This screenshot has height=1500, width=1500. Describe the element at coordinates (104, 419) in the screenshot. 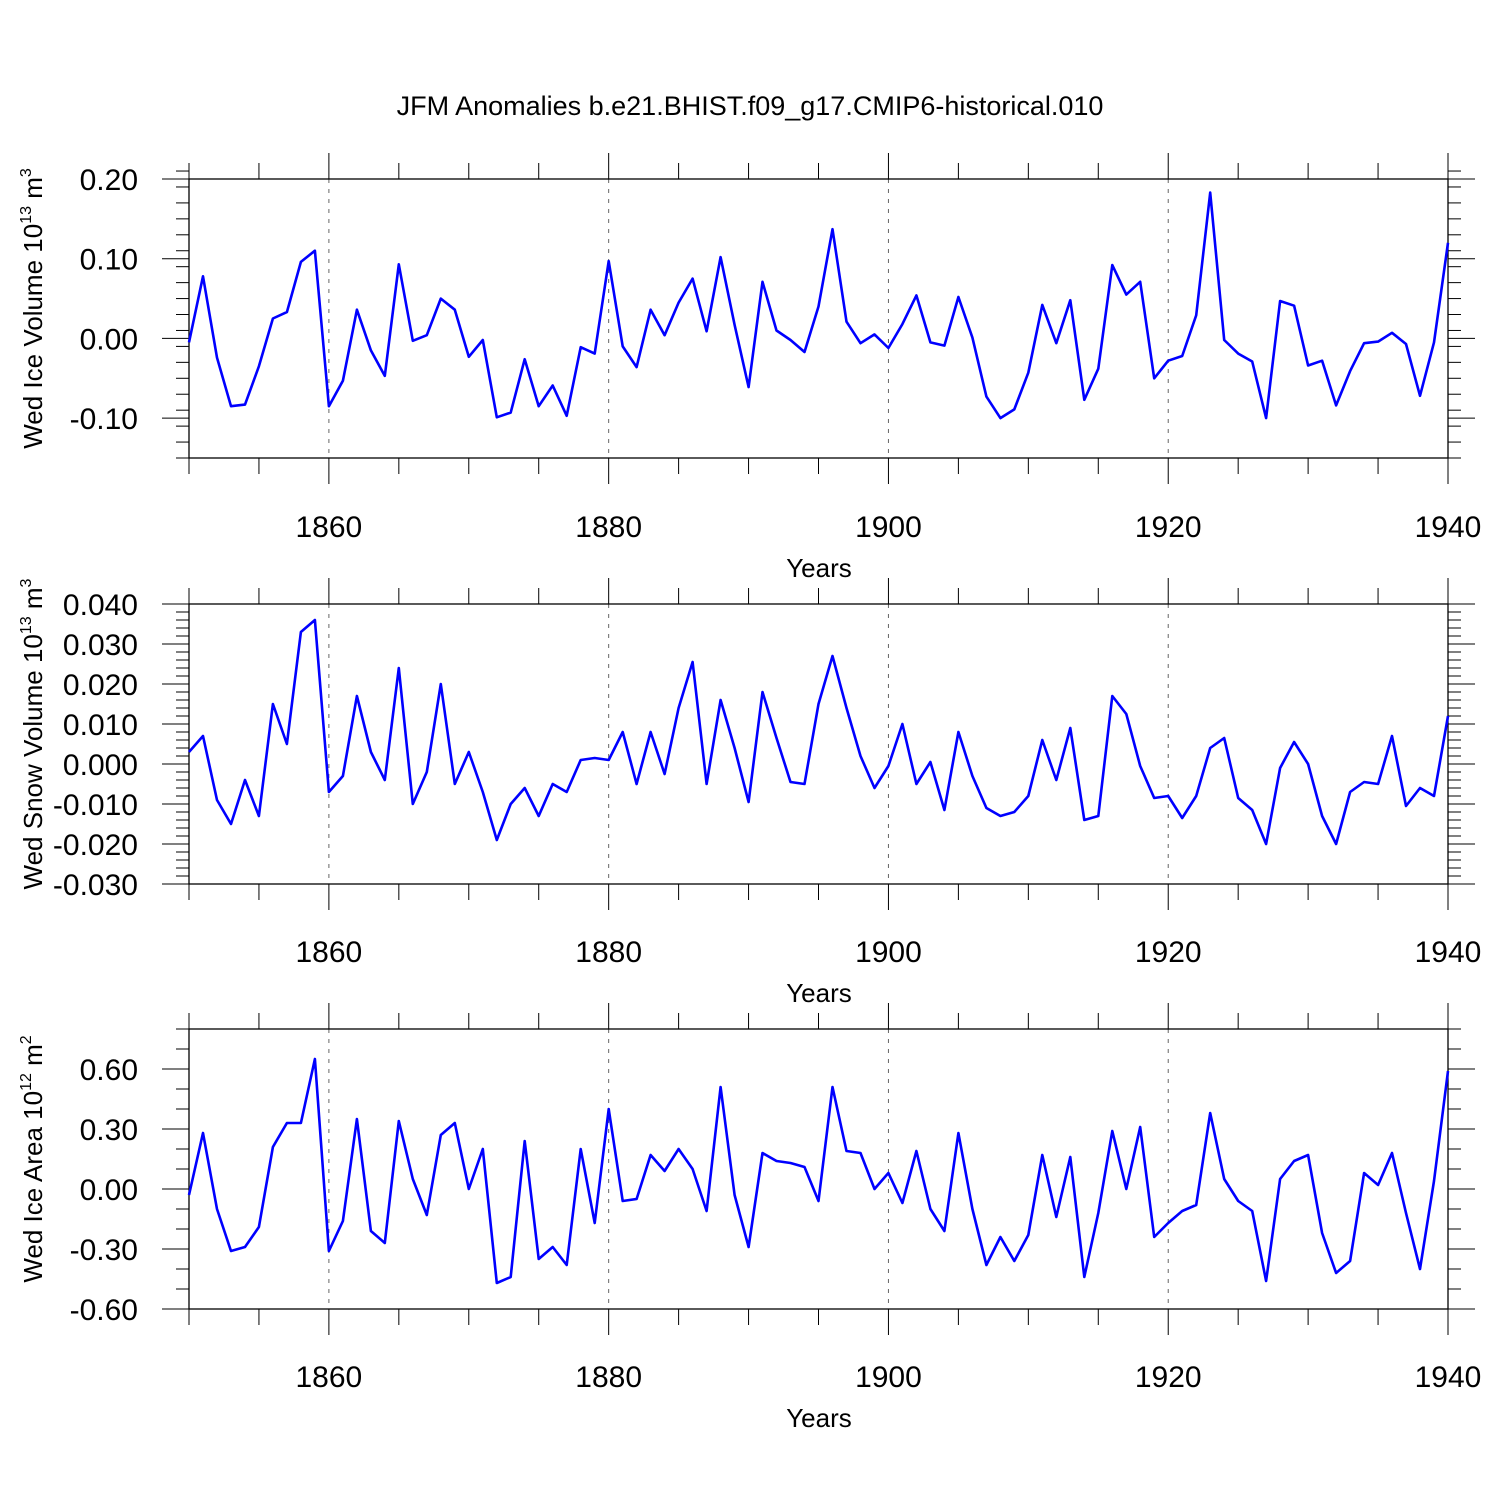

I see `y-tick-label: -0.10` at that location.